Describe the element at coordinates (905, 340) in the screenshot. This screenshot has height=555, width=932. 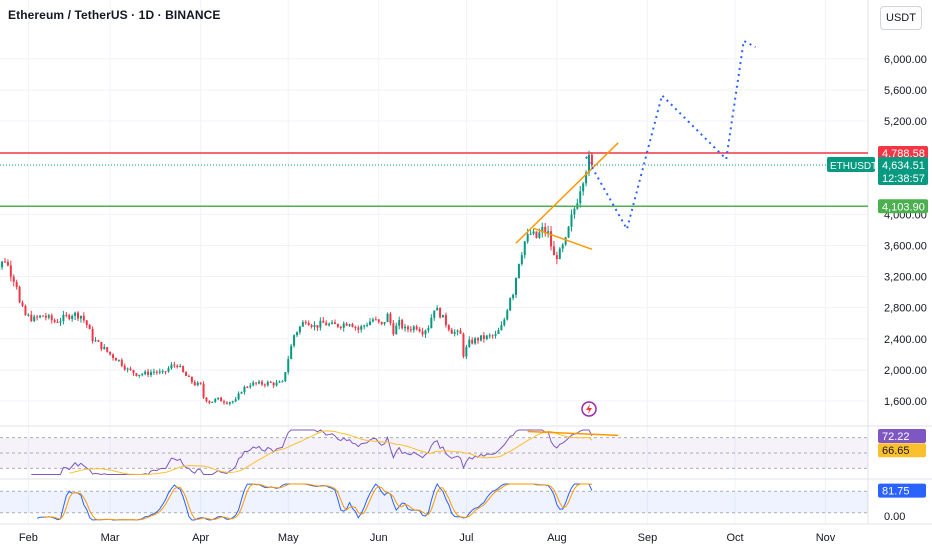
I see `price-tick-label: 2,400.00` at that location.